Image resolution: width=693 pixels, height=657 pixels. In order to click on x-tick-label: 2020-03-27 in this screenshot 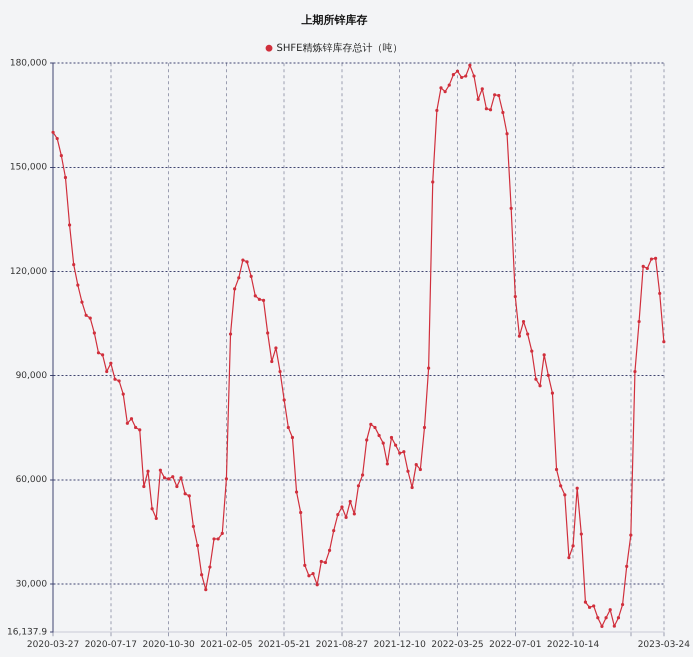, I will do `click(53, 645)`.